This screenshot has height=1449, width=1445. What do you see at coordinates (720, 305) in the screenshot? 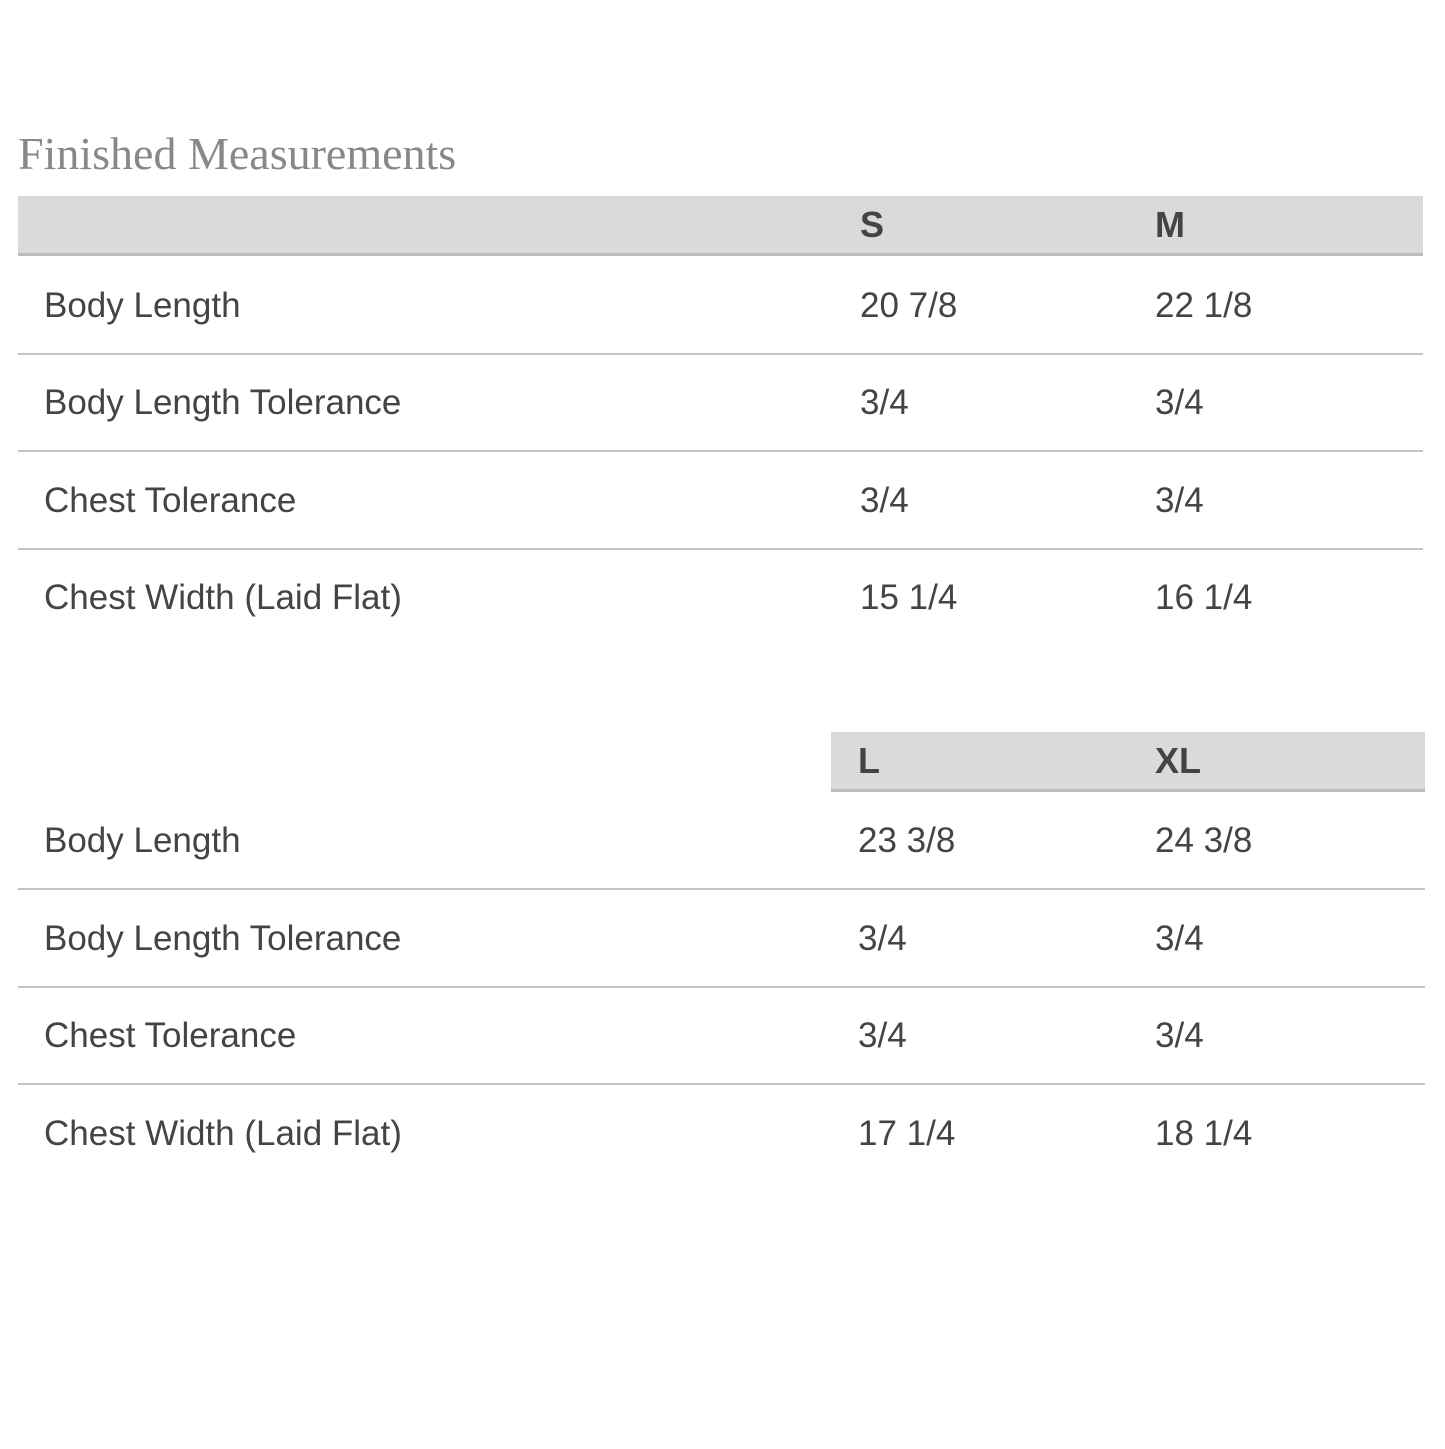
I see `table-row: Body Length 20 7/8 22 1/8` at bounding box center [720, 305].